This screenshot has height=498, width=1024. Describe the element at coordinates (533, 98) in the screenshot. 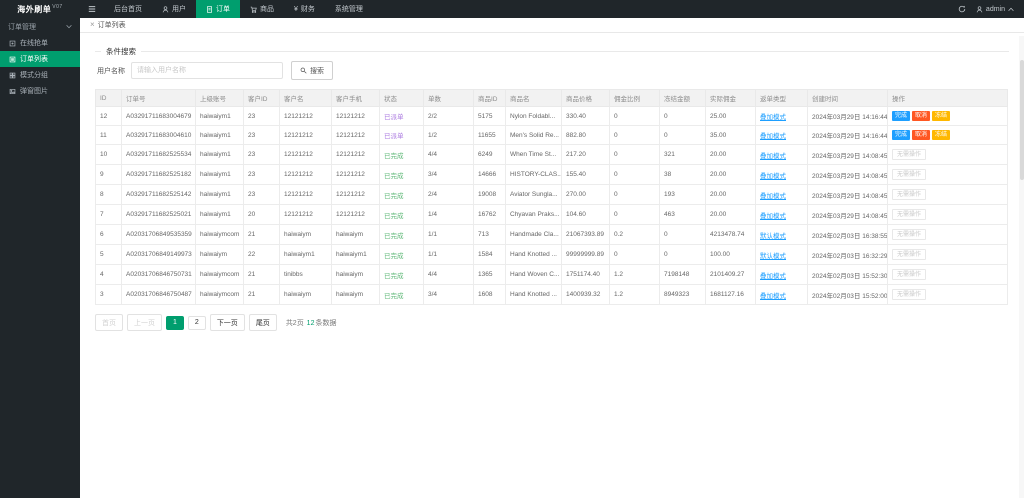

I see `column-header: 商品名` at that location.